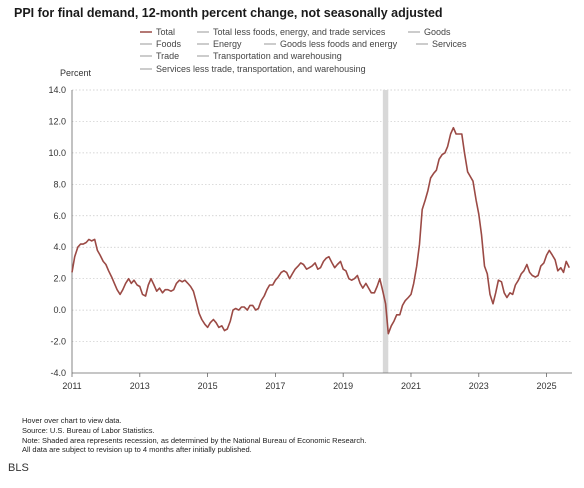  Describe the element at coordinates (159, 56) in the screenshot. I see `legend-item: Trade` at that location.